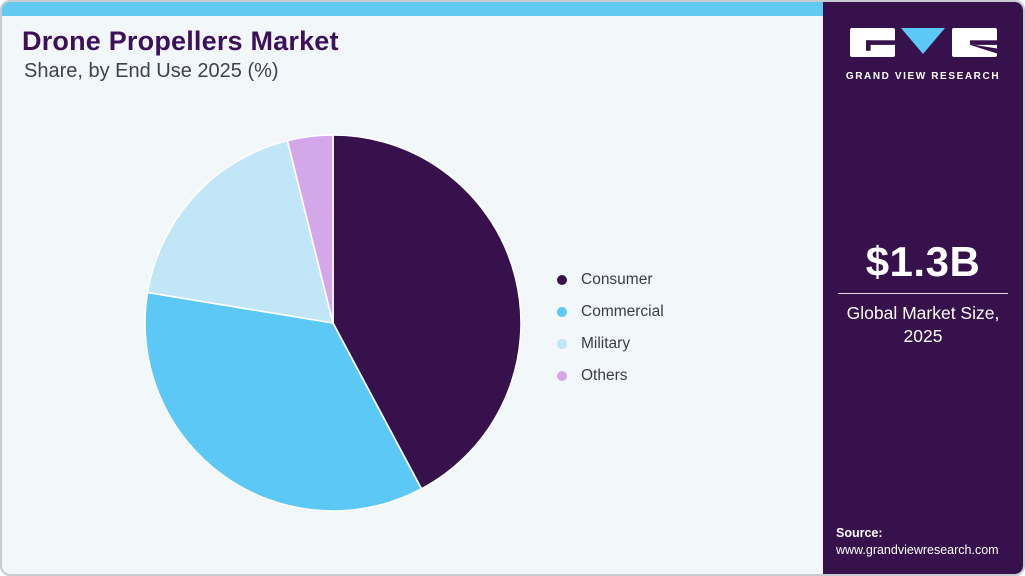 This screenshot has width=1025, height=576. I want to click on page-title: Drone Propellers Market, so click(180, 41).